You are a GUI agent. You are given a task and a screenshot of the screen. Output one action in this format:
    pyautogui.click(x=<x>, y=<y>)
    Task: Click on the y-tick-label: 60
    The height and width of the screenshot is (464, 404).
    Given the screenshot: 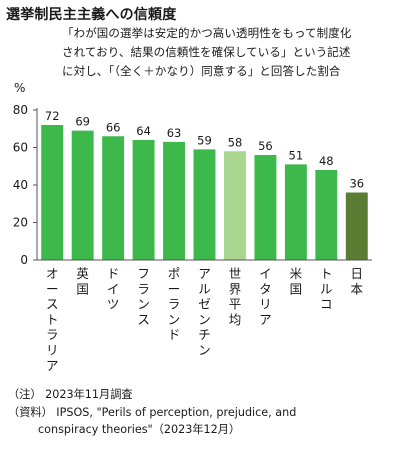 What is the action you would take?
    pyautogui.click(x=20, y=148)
    